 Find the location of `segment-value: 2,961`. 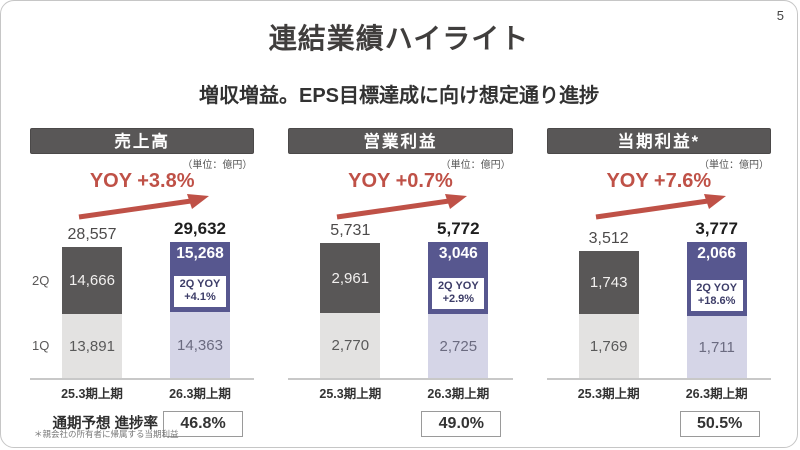

segment-value: 2,961 is located at coordinates (350, 278).